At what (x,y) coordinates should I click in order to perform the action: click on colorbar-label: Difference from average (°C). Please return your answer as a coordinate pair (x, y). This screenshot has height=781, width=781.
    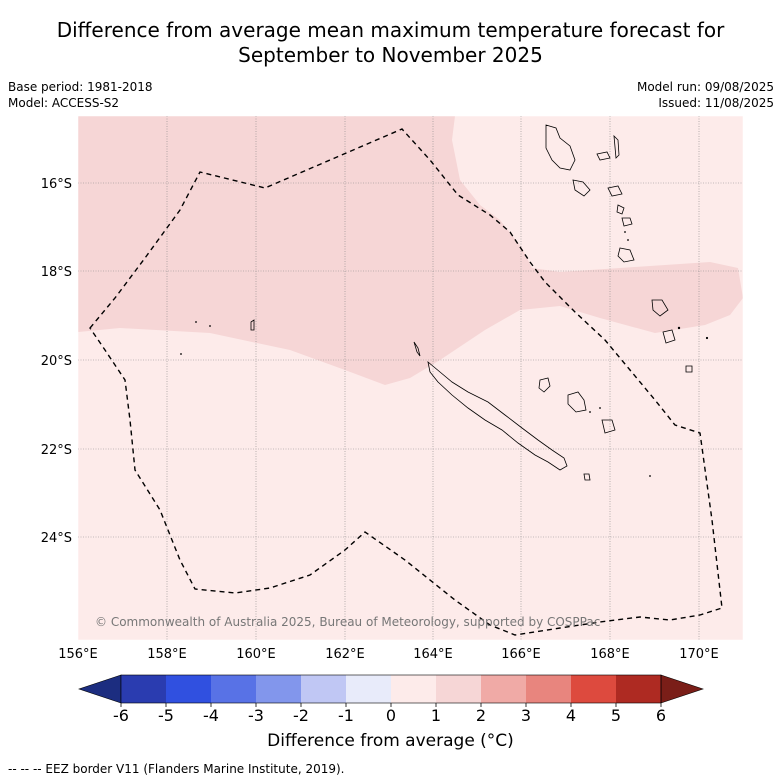
    Looking at the image, I should click on (390, 741).